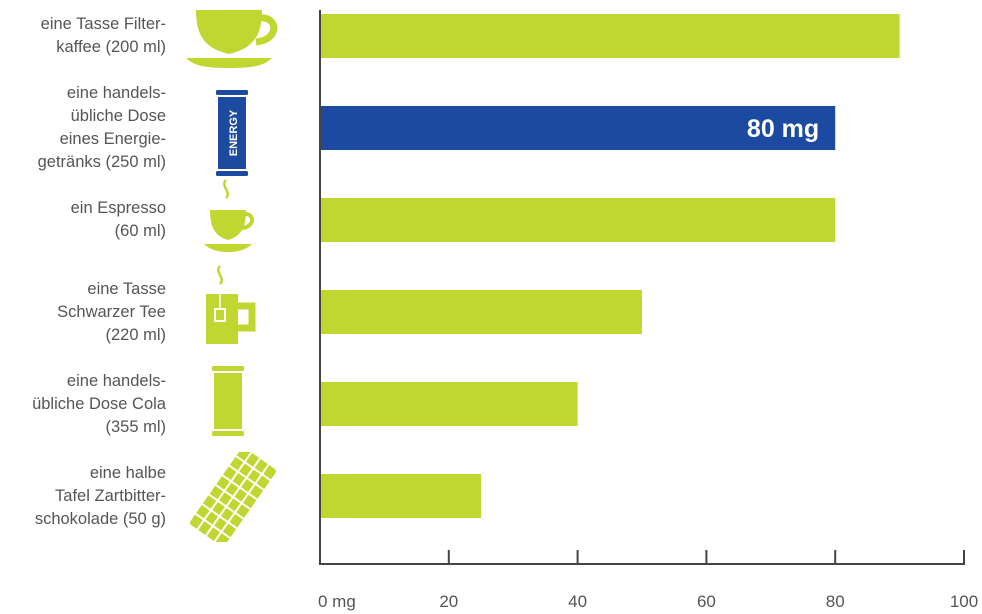 This screenshot has height=614, width=982. Describe the element at coordinates (783, 129) in the screenshot. I see `bar-value-label: 80 mg` at that location.